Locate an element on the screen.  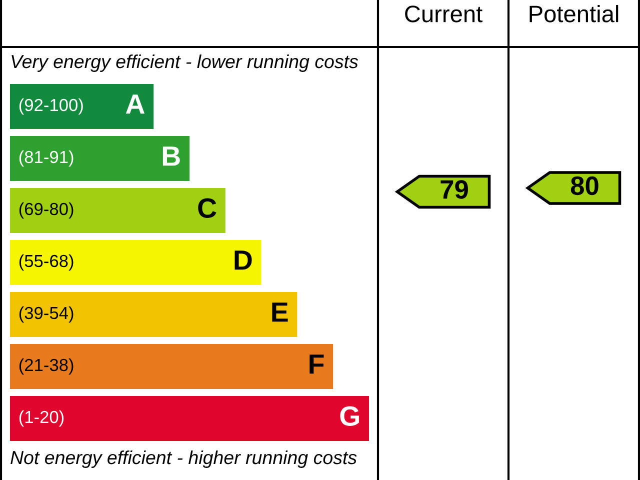
annotation: G is located at coordinates (349, 416).